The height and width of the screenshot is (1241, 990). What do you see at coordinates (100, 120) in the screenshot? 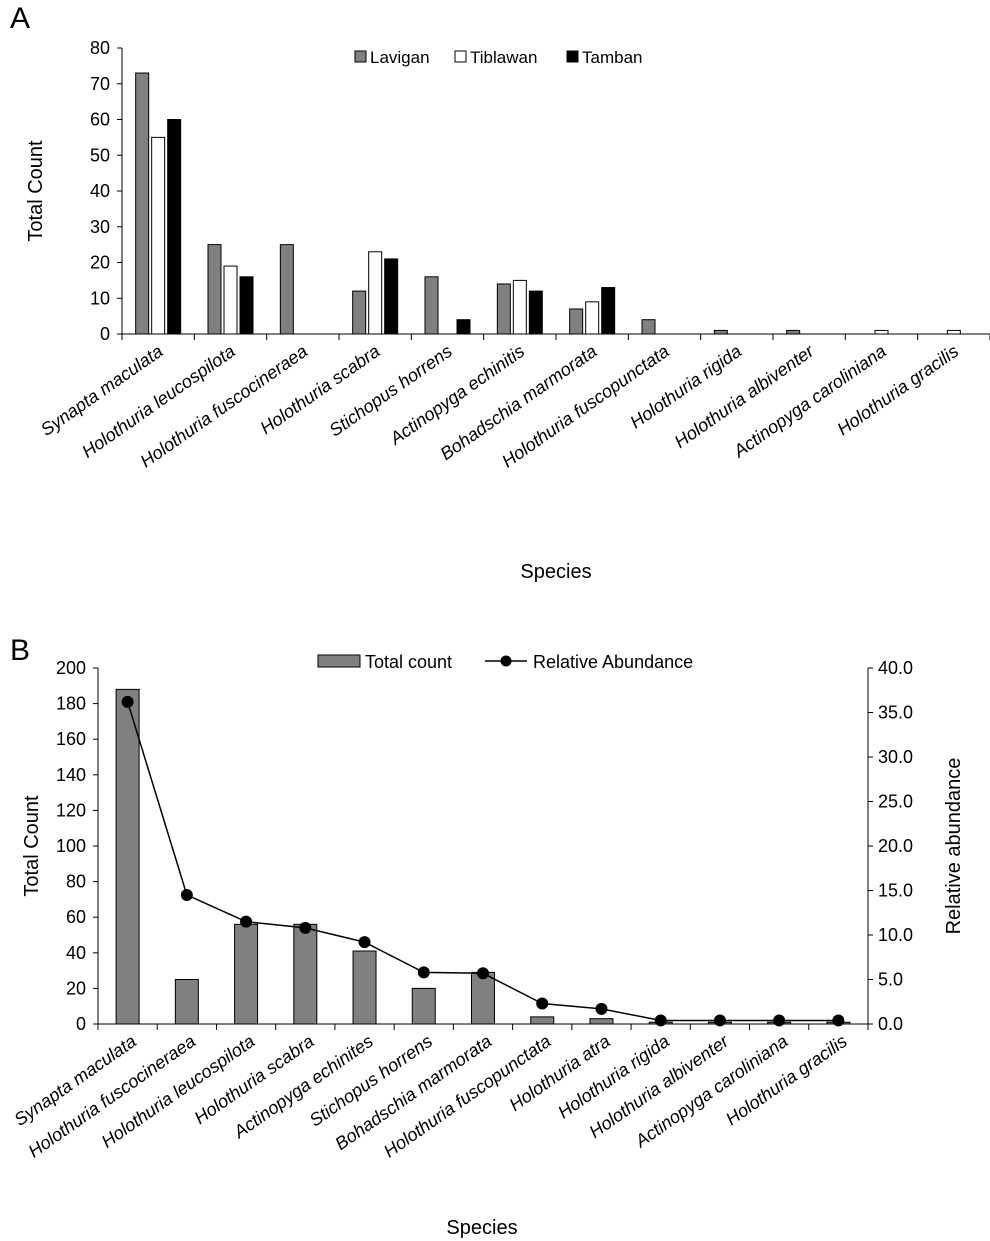
I see `a-y-tick-label: 60` at bounding box center [100, 120].